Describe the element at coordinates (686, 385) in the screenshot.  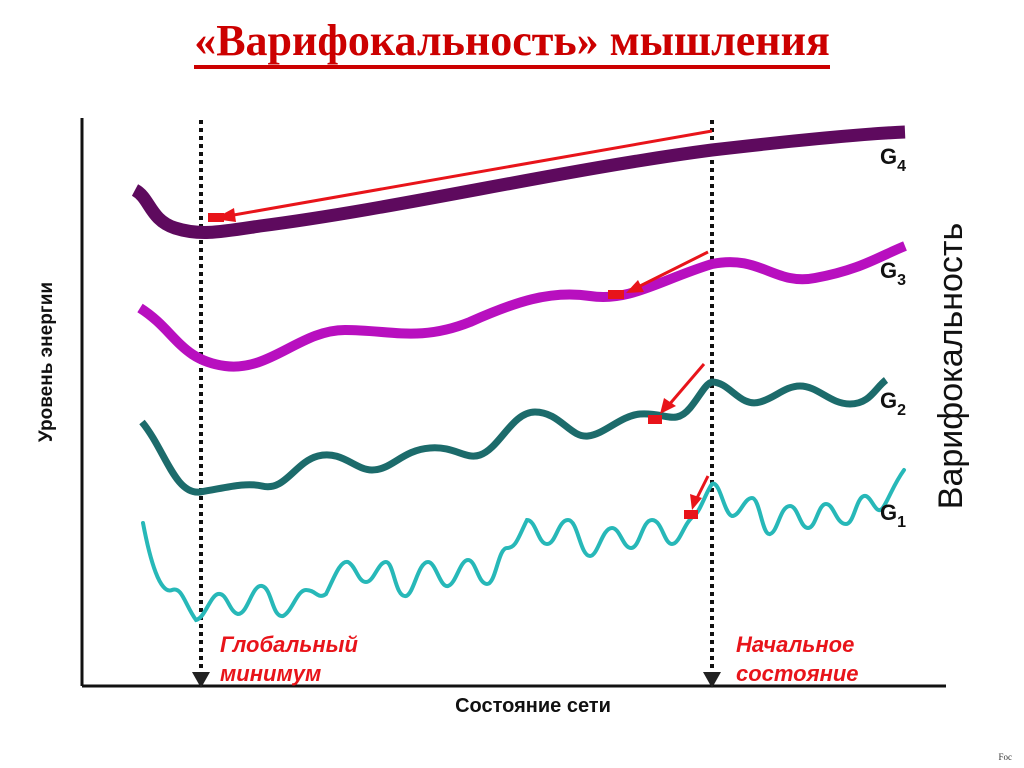
I see `arrow-g2` at that location.